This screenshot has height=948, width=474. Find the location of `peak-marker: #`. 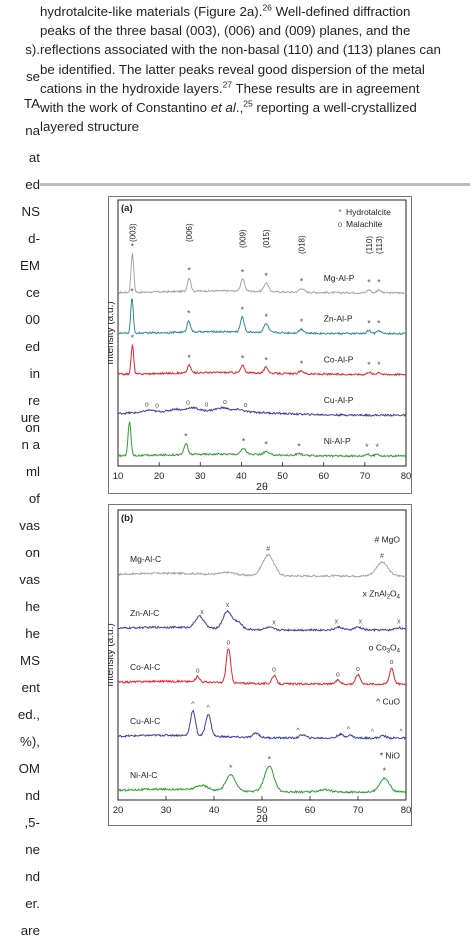

peak-marker: # is located at coordinates (382, 556).